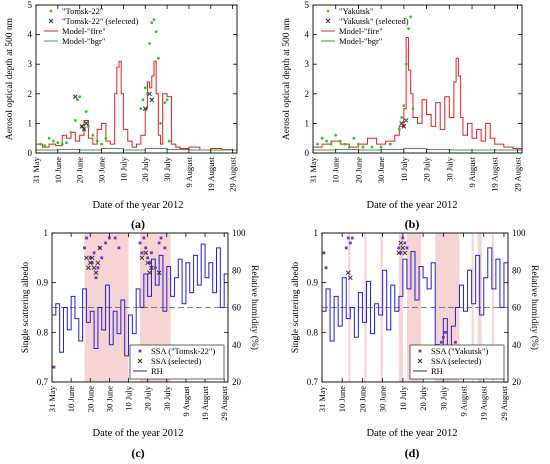  I want to click on x-tick-label: 10 July, so click(123, 169).